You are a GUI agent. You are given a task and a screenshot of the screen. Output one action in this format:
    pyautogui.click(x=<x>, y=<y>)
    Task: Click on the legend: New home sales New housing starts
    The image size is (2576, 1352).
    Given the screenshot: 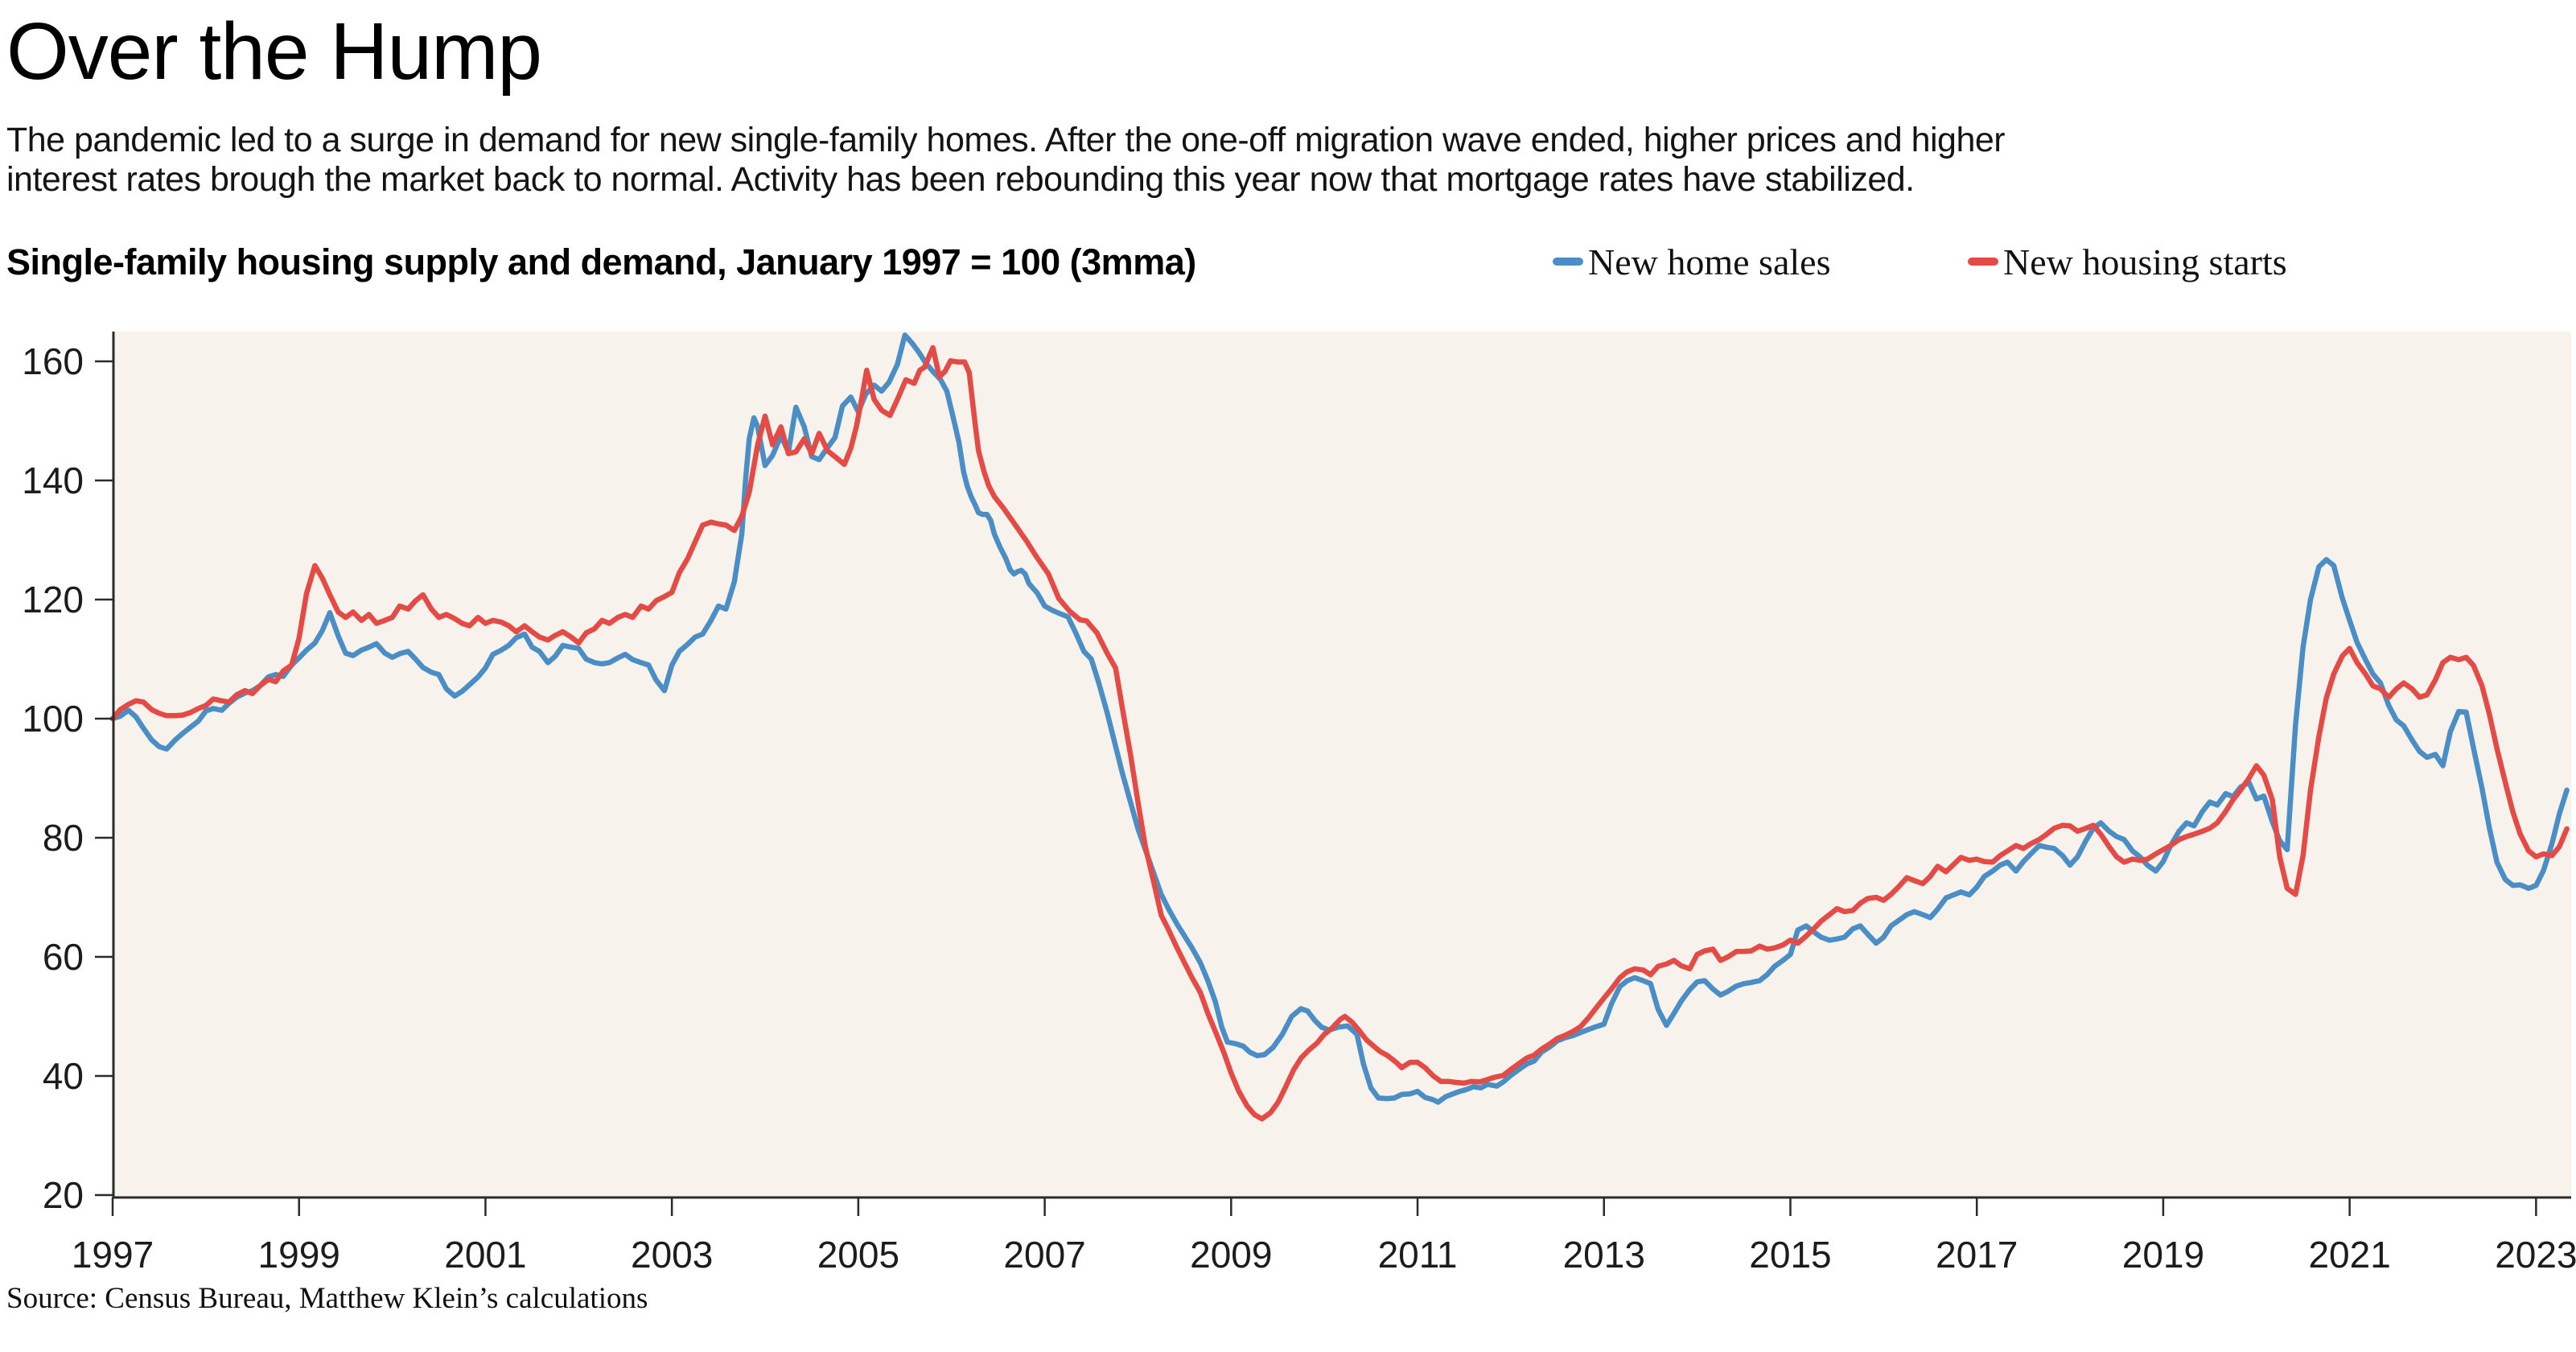 What is the action you would take?
    pyautogui.click(x=1288, y=263)
    